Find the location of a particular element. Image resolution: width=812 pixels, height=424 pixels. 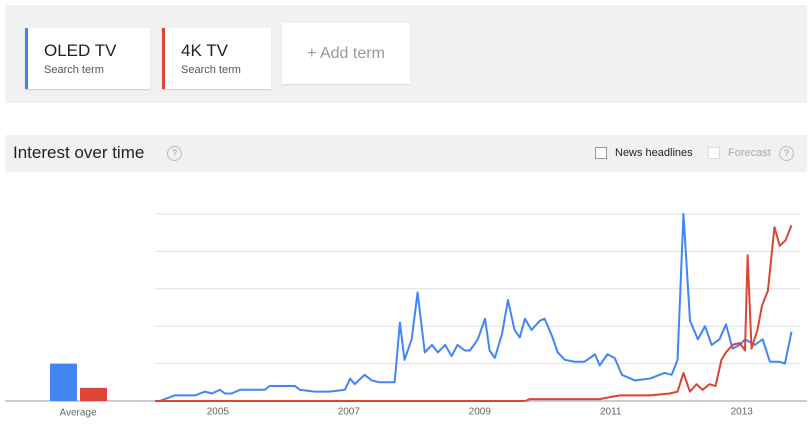

x-tick-label: 2011 is located at coordinates (611, 412).